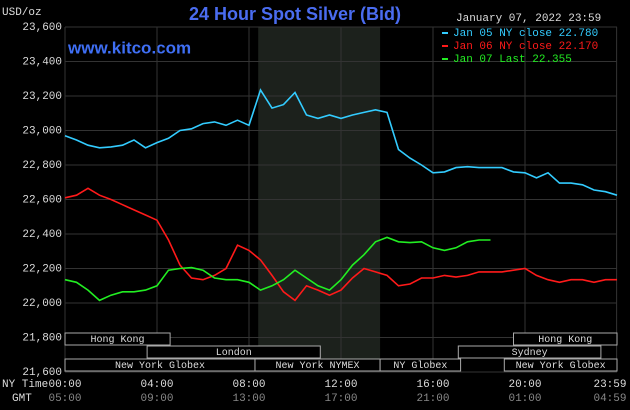 This screenshot has height=410, width=630. Describe the element at coordinates (432, 385) in the screenshot. I see `x-tick-label: 16:00` at that location.